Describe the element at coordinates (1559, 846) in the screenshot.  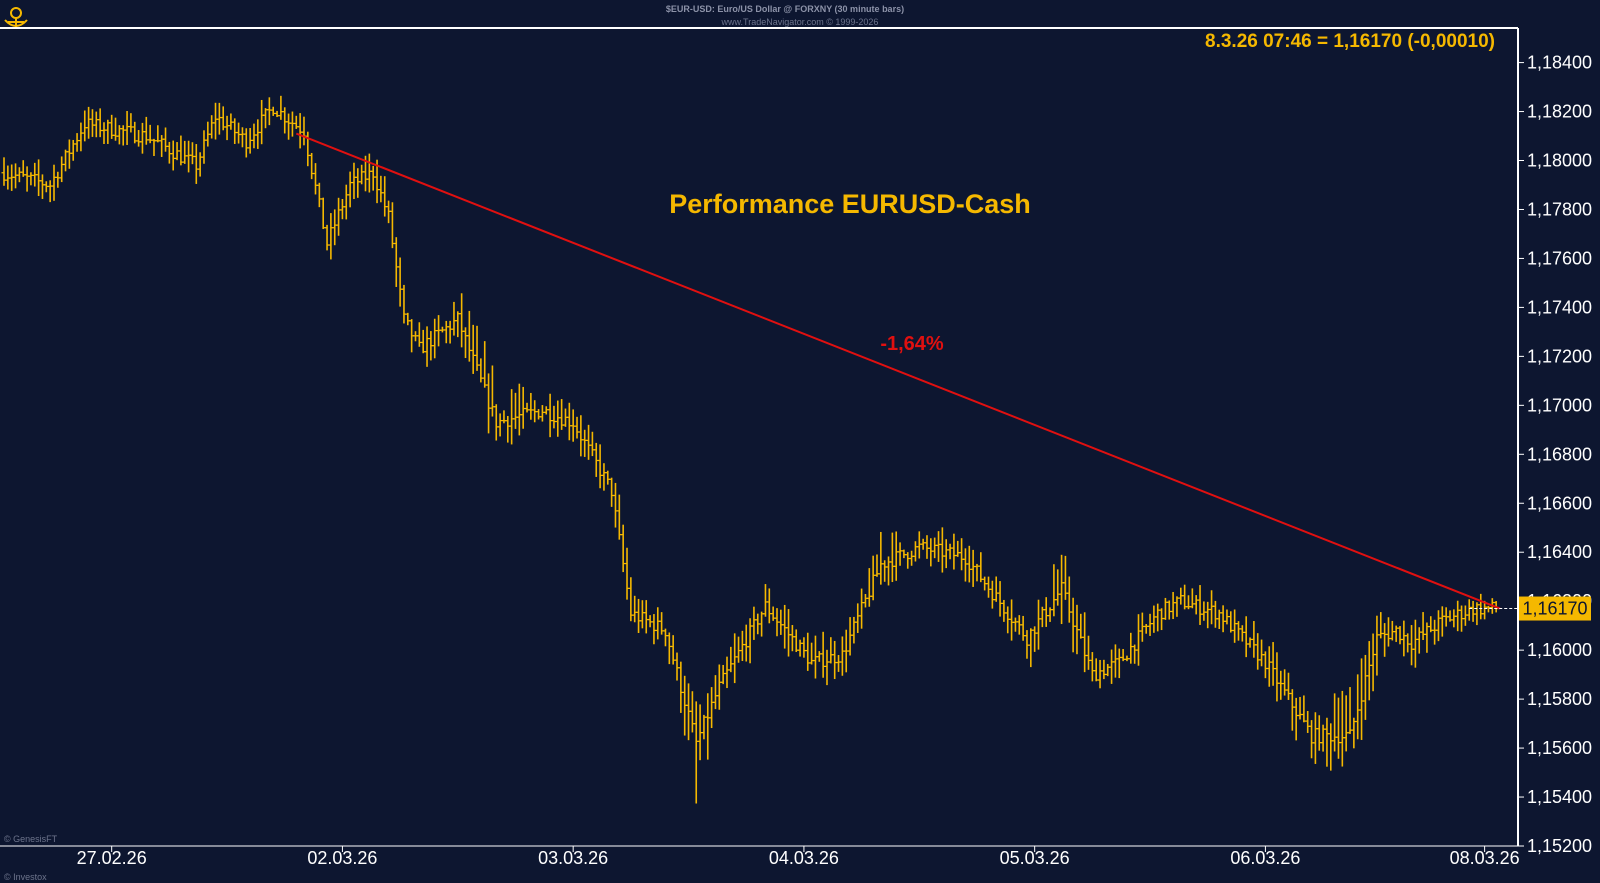
I see `y-tick-label: 1,15200` at that location.